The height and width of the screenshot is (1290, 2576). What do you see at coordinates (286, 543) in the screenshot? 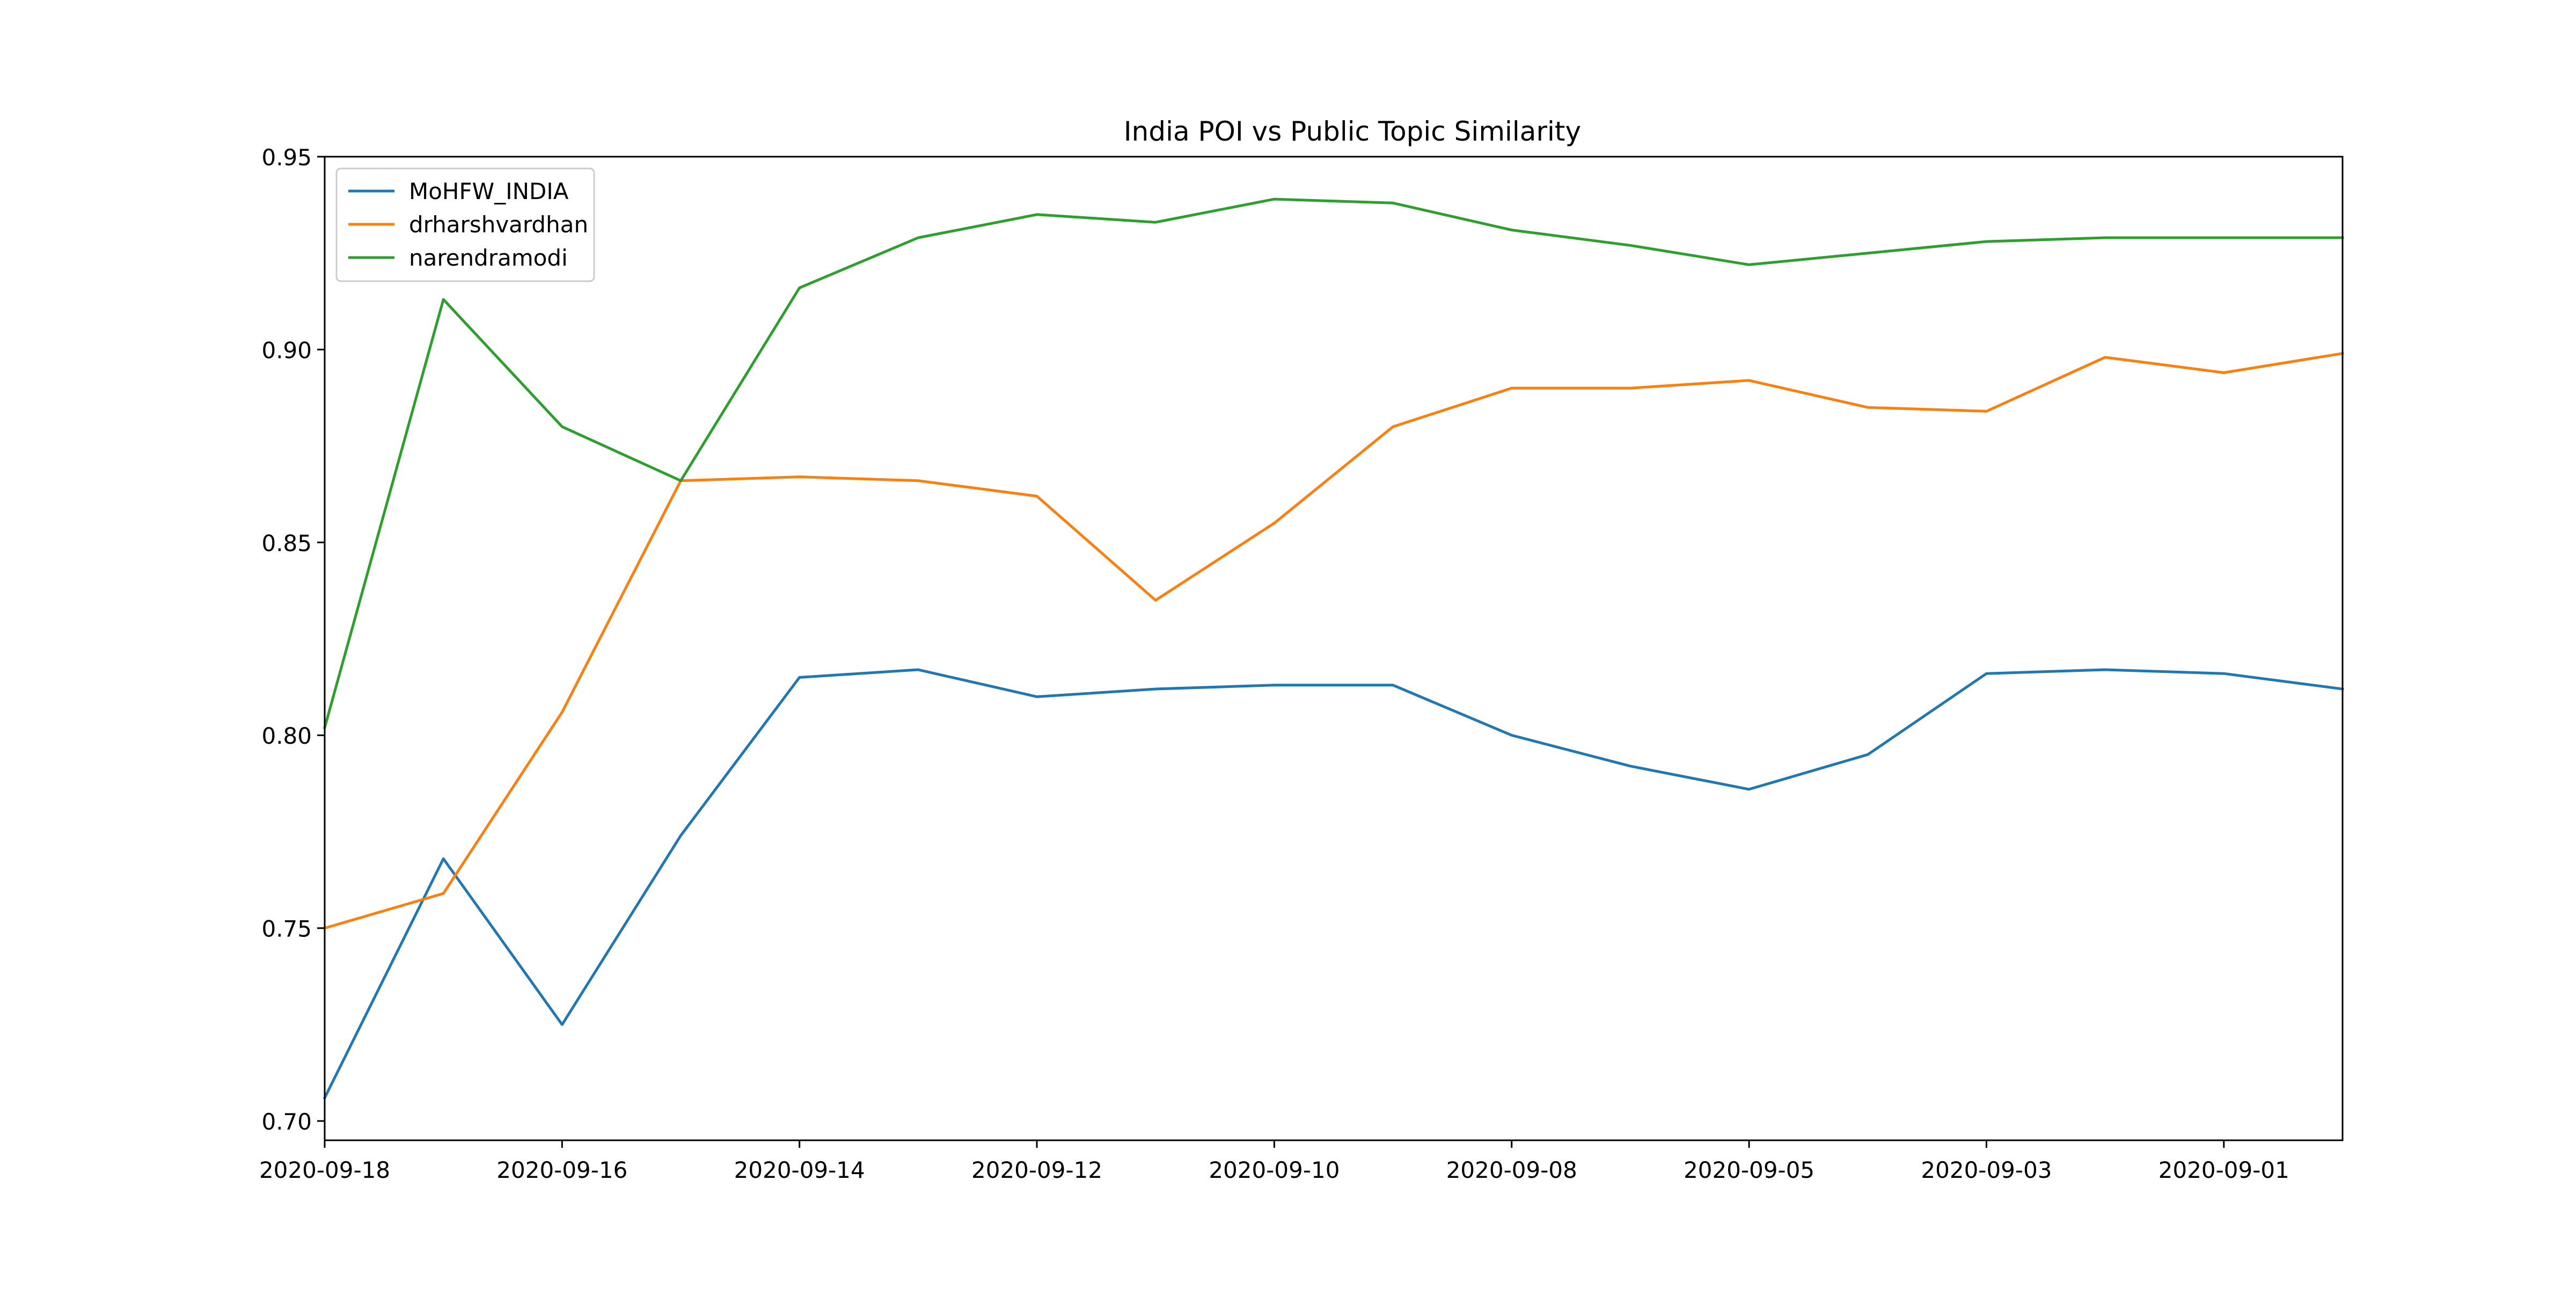
I see `y-tick-label: 0.85` at bounding box center [286, 543].